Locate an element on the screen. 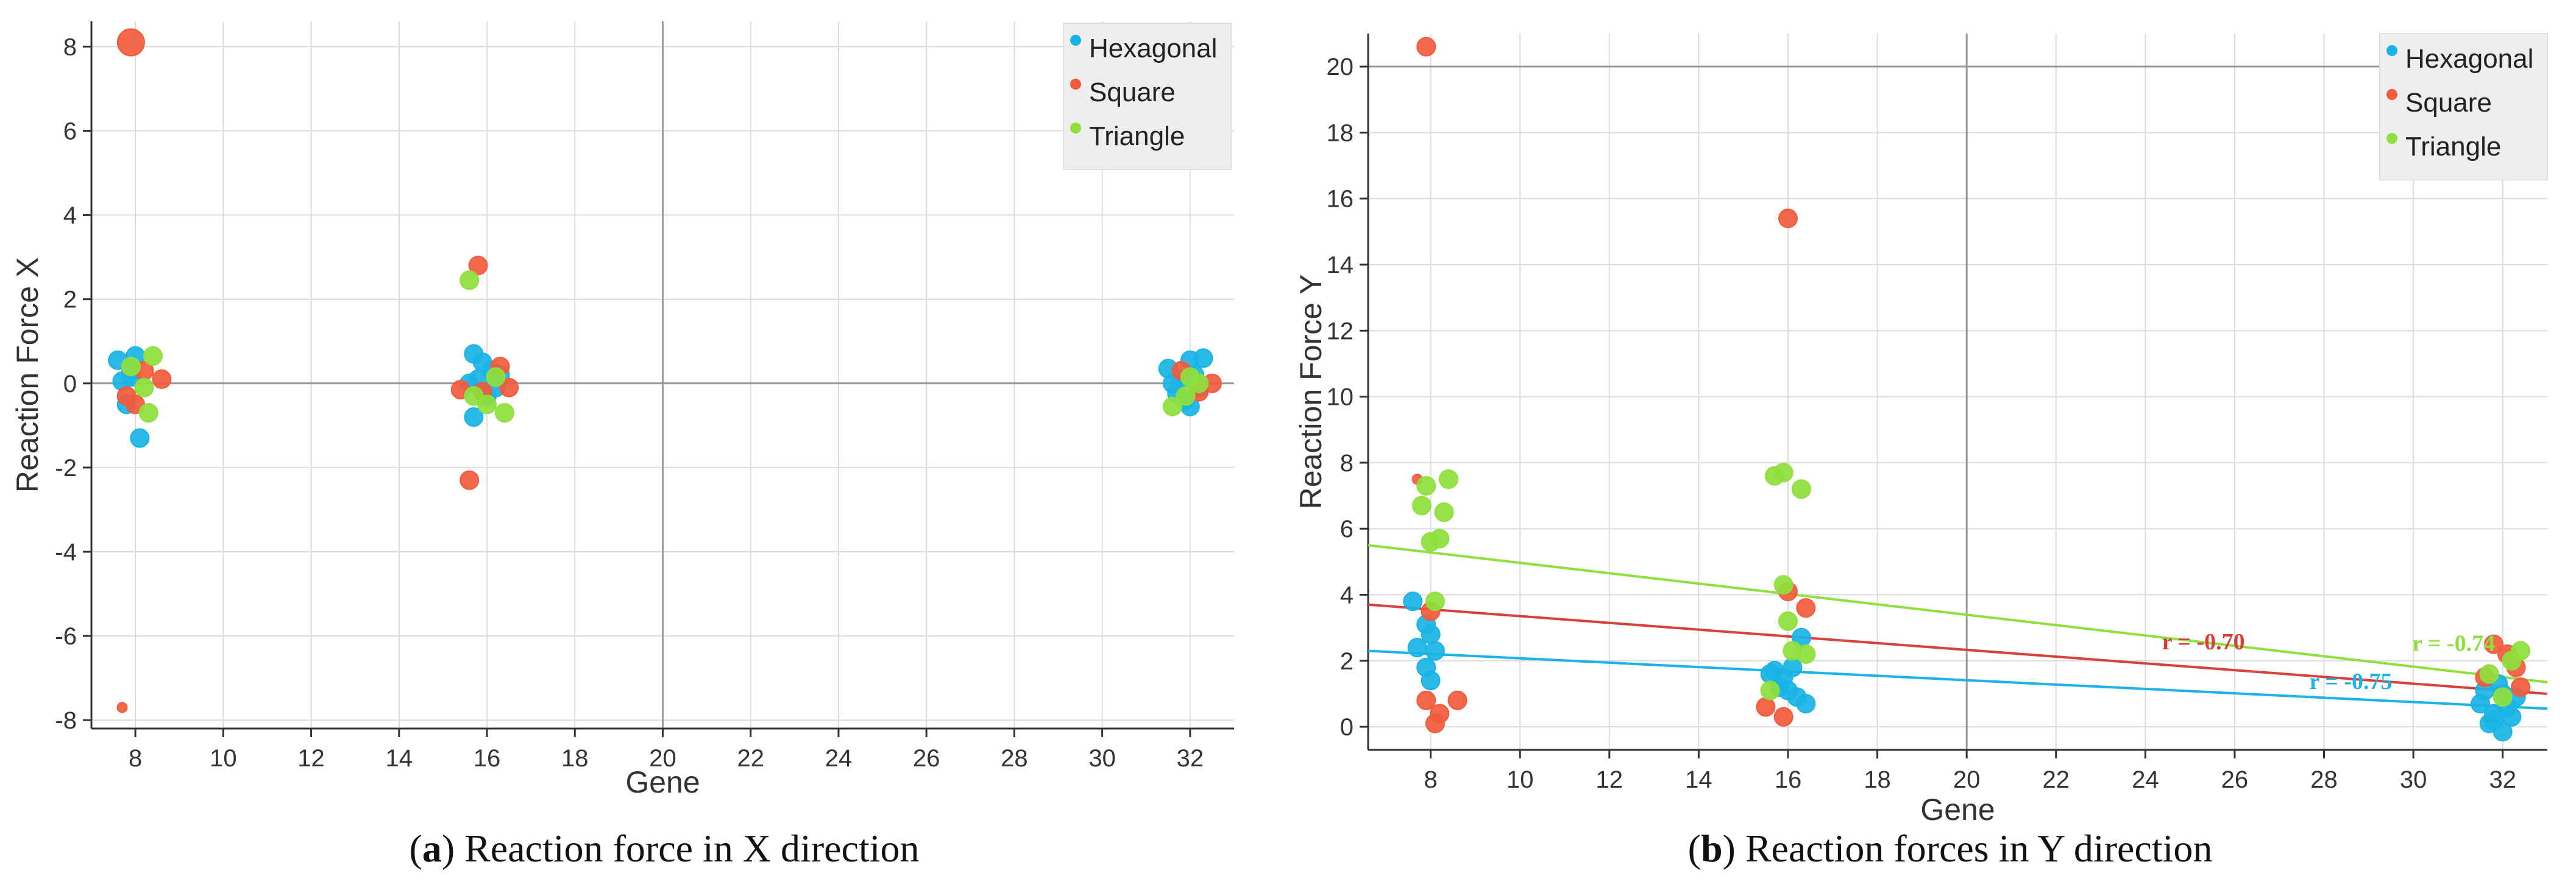  y-tick-label: -2 is located at coordinates (66, 468).